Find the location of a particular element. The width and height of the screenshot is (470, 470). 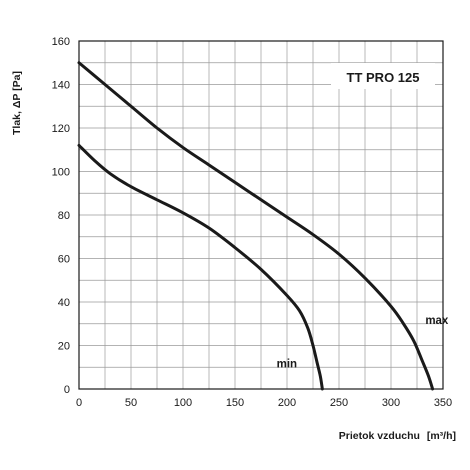

x-tick-label: 250 is located at coordinates (339, 403).